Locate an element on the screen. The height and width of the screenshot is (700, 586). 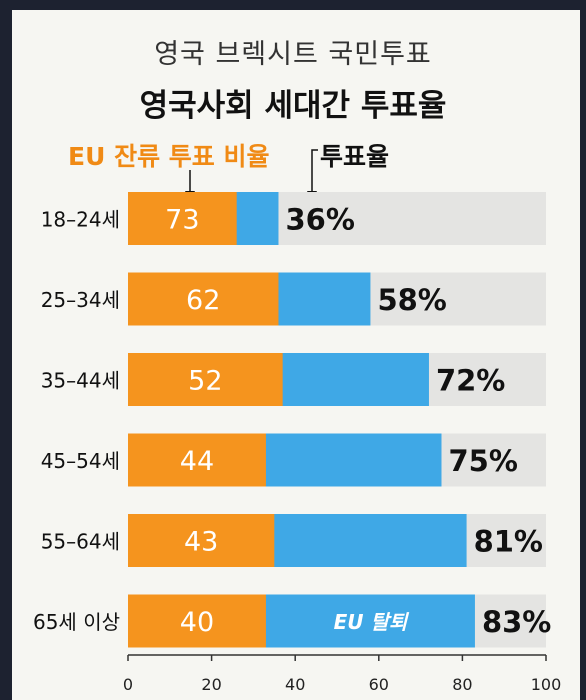
legend-remain-label: EU 잔류 투표 비율 is located at coordinates (169, 156).